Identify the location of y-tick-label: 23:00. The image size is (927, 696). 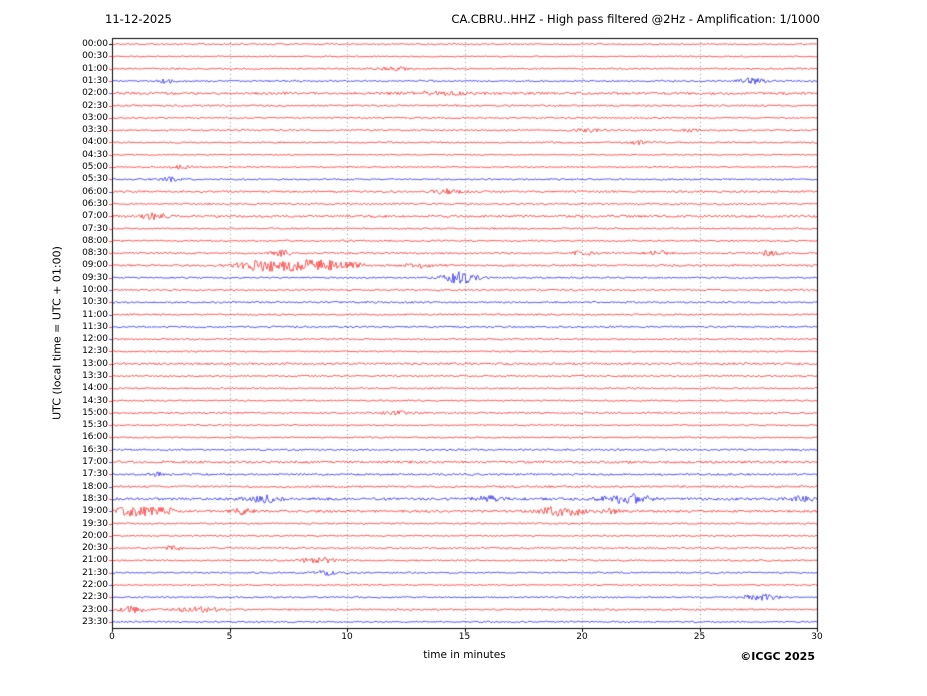
(95, 609).